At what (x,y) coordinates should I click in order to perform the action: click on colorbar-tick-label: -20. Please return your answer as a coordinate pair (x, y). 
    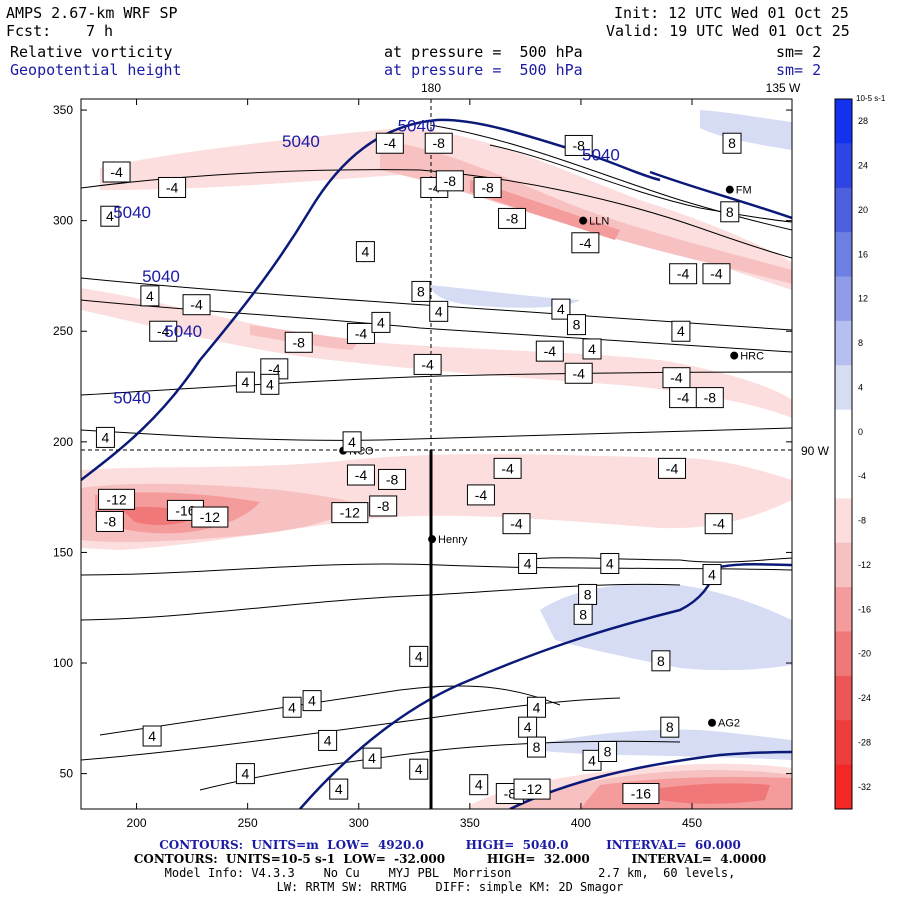
    Looking at the image, I should click on (864, 654).